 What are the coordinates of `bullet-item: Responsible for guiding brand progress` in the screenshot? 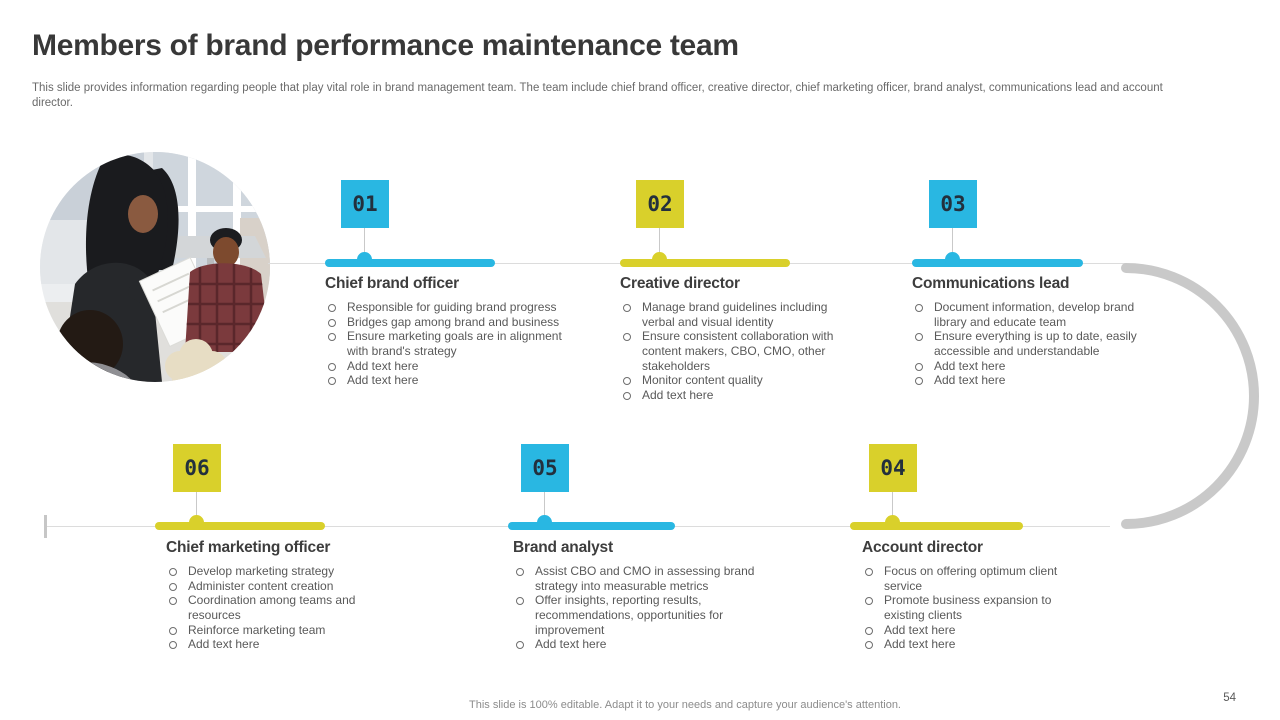 It's located at (455, 307).